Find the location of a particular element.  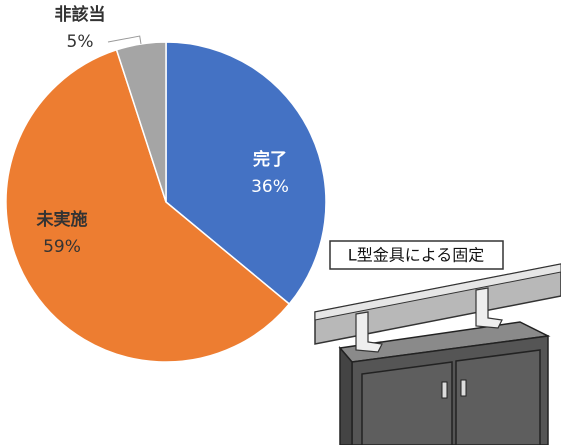

door-right is located at coordinates (498, 397).